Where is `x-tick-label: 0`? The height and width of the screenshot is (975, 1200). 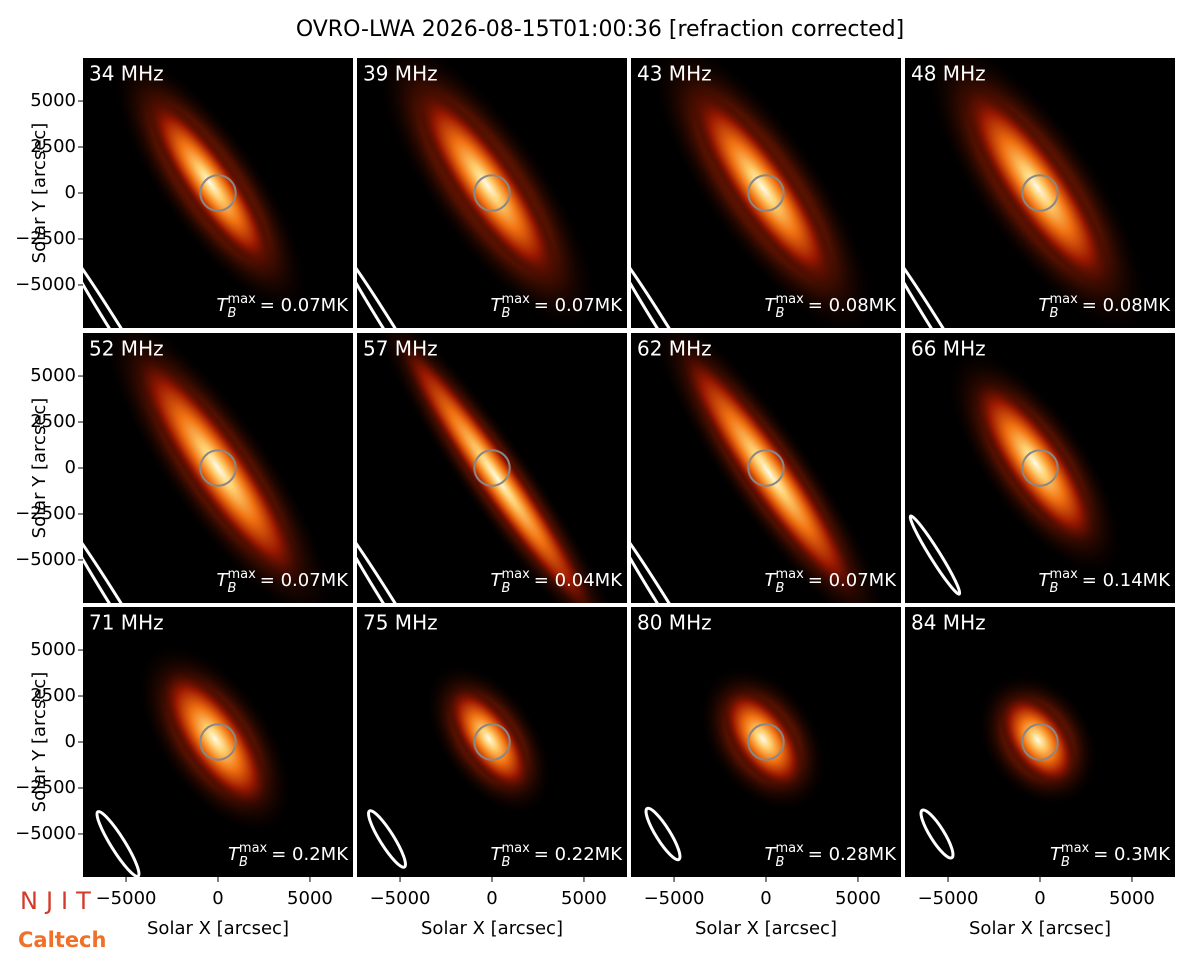
x-tick-label: 0 is located at coordinates (491, 898).